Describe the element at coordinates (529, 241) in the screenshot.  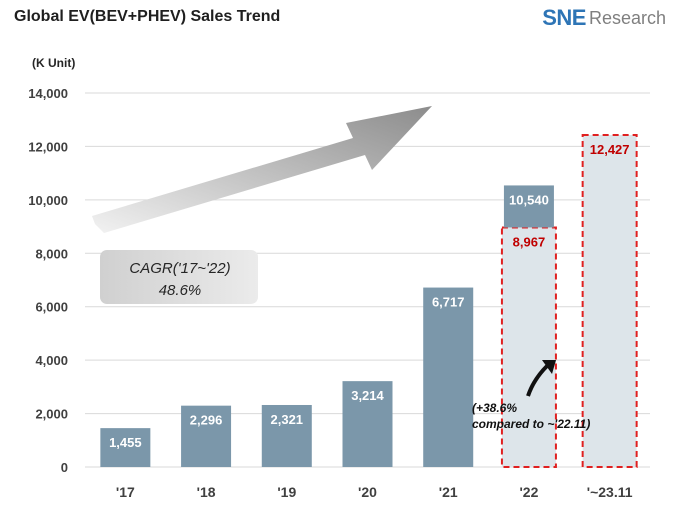
I see `highlight-value-label: 8,967` at that location.